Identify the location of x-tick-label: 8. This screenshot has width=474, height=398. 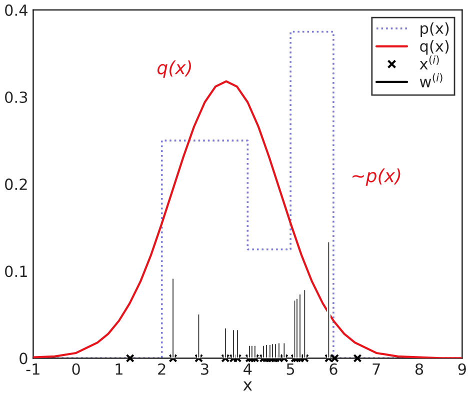
(419, 369).